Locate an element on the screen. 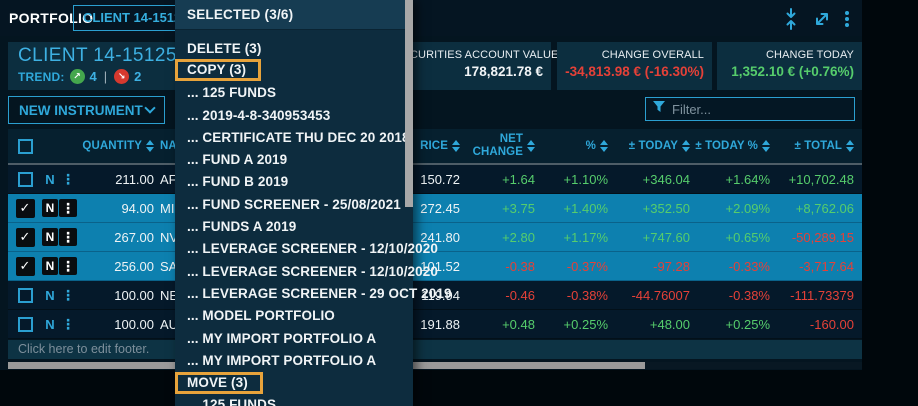 The width and height of the screenshot is (918, 406). trend-label: TREND: is located at coordinates (41, 76).